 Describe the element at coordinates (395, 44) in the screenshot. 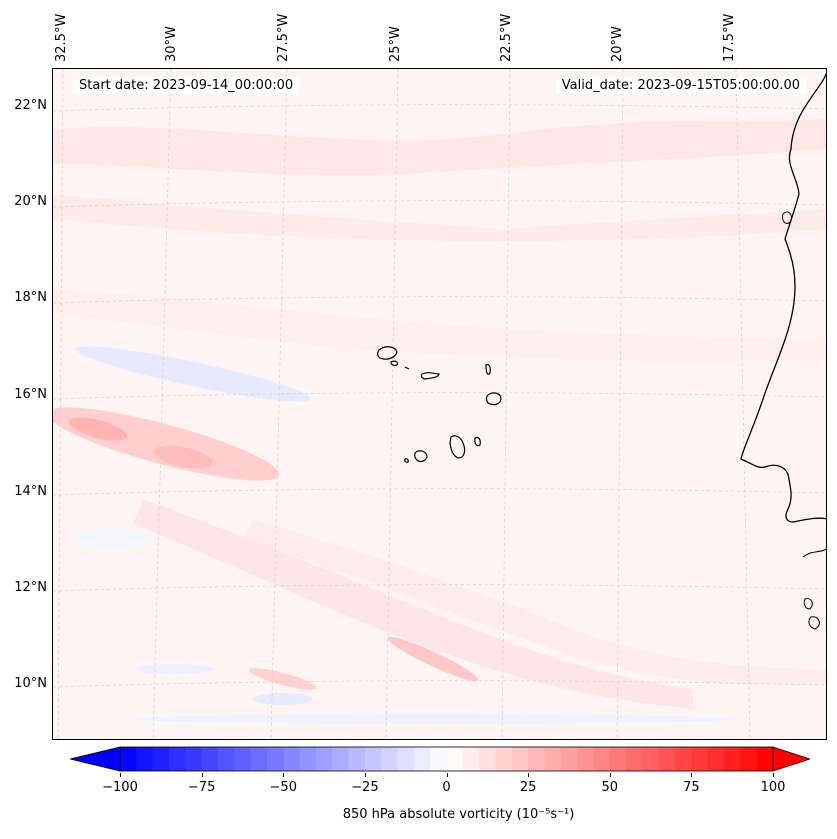

I see `lon-label-25w: 25°W` at that location.